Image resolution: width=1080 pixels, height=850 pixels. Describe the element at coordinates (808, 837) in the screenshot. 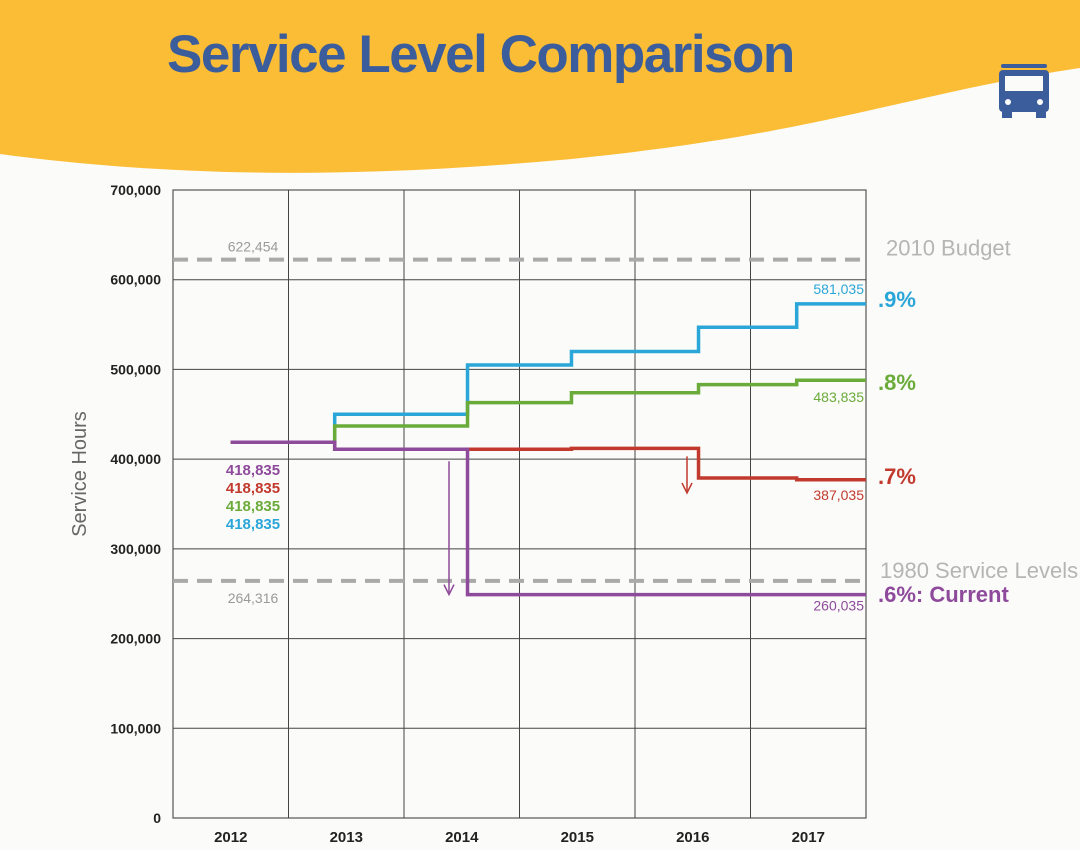

I see `x-tick-label: 2017` at that location.